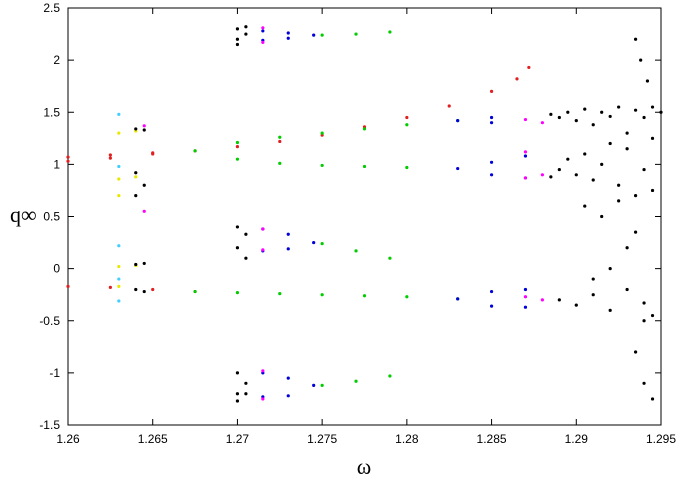  Describe the element at coordinates (23, 214) in the screenshot. I see `y-axis-label: q∞` at that location.